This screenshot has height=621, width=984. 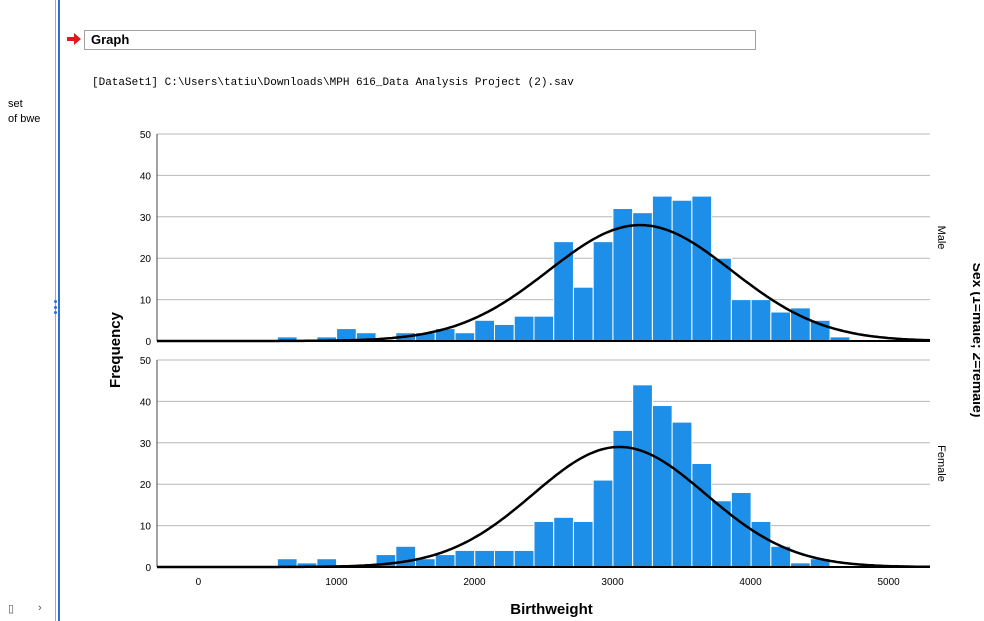 I want to click on panel-label-female: Female, so click(x=941, y=463).